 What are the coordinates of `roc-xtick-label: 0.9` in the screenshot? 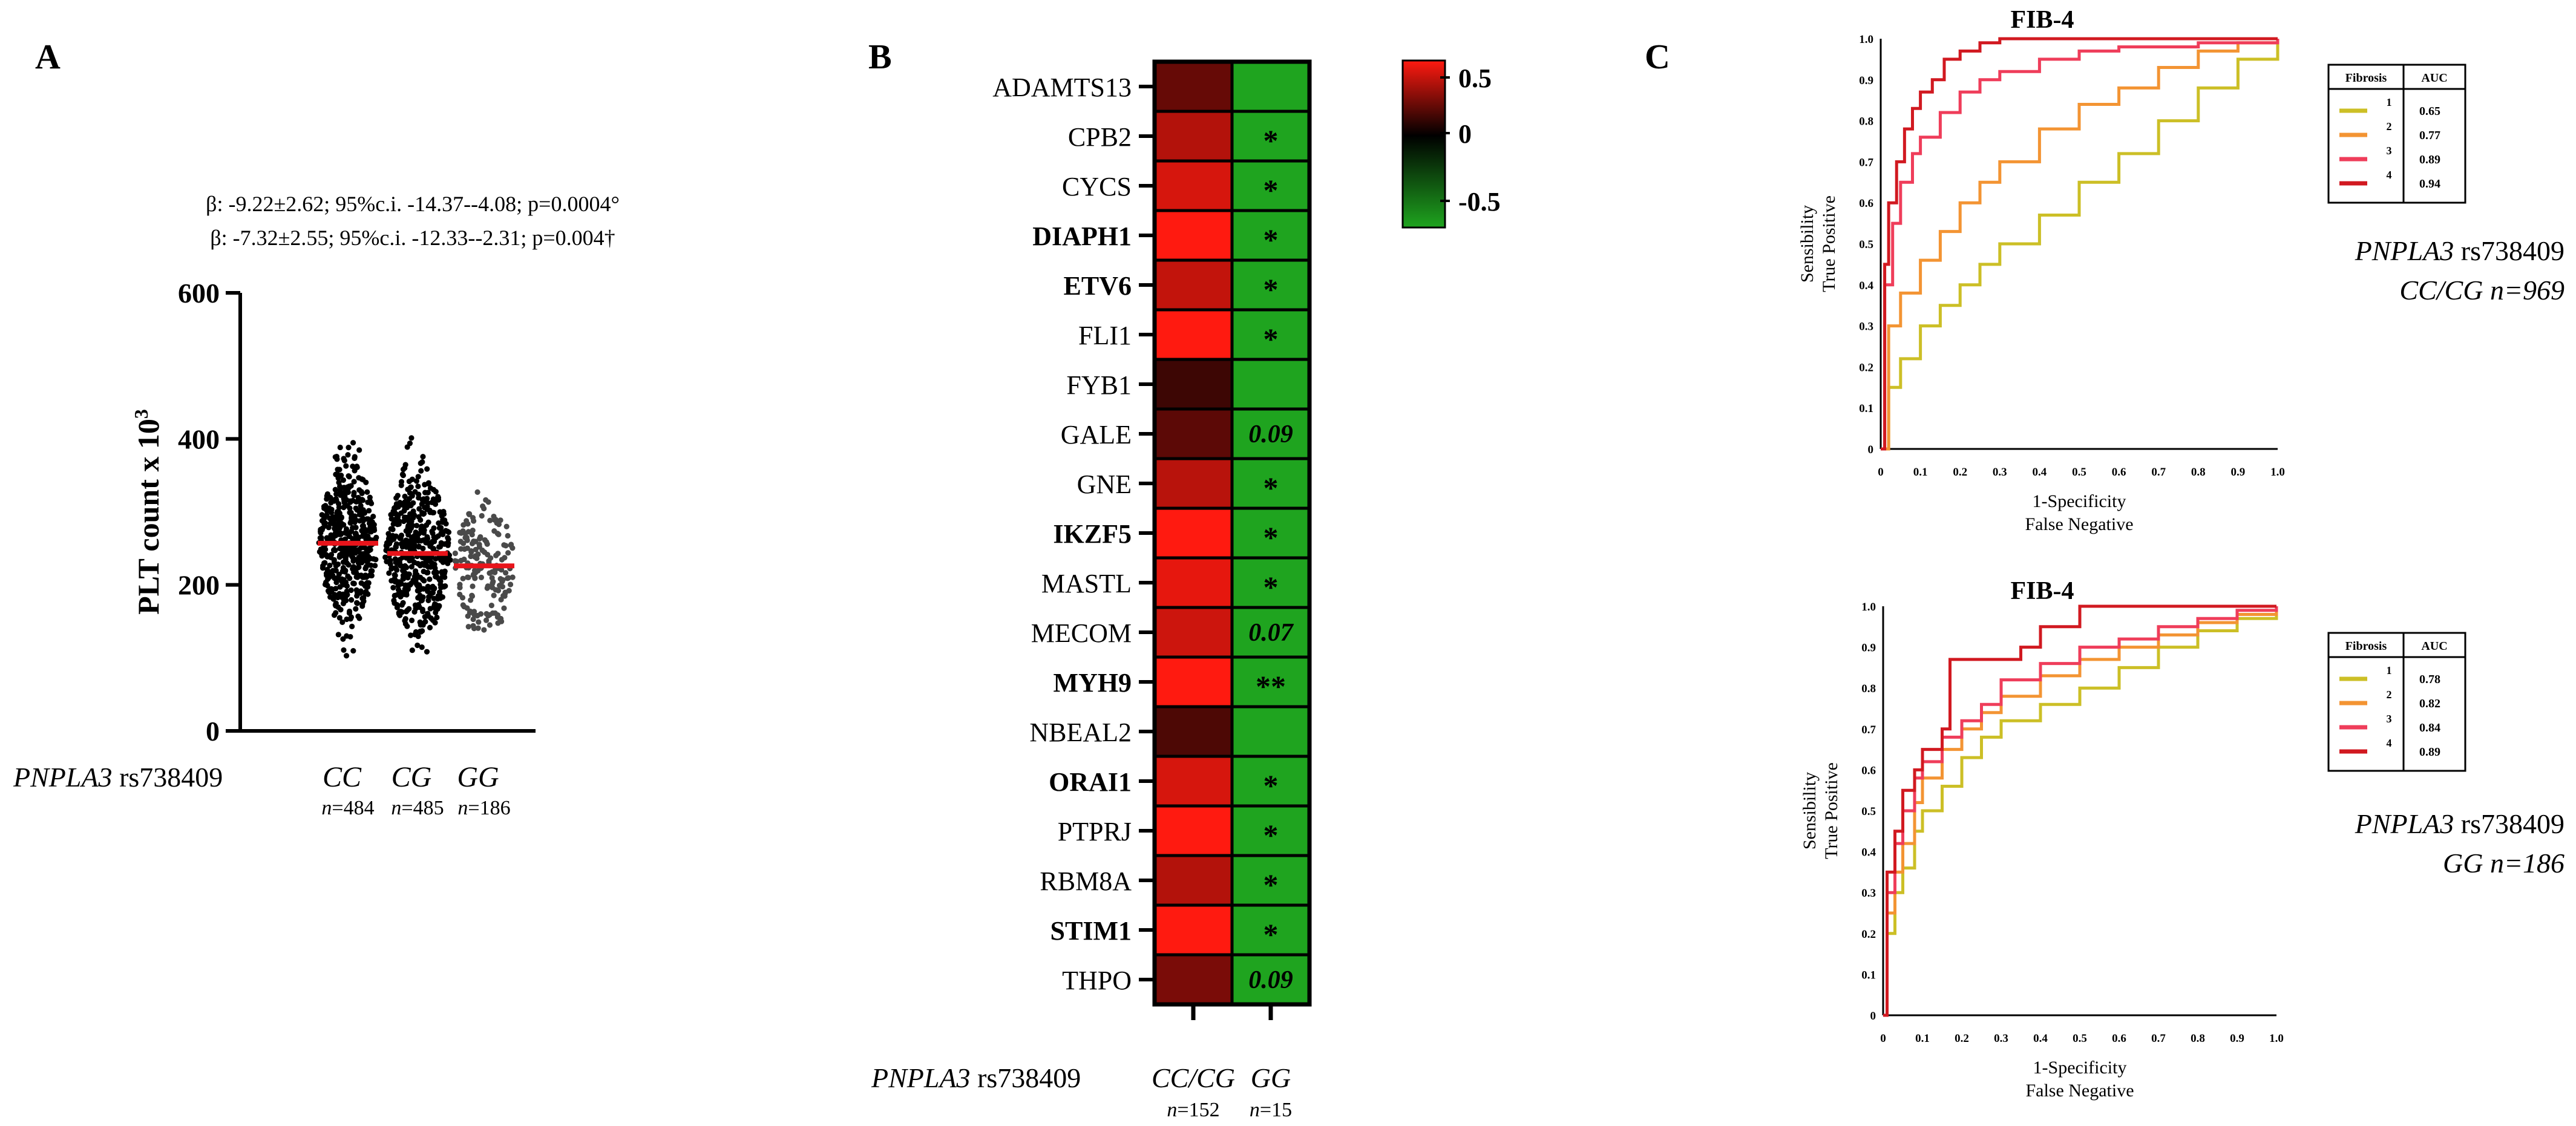 It's located at (2238, 472).